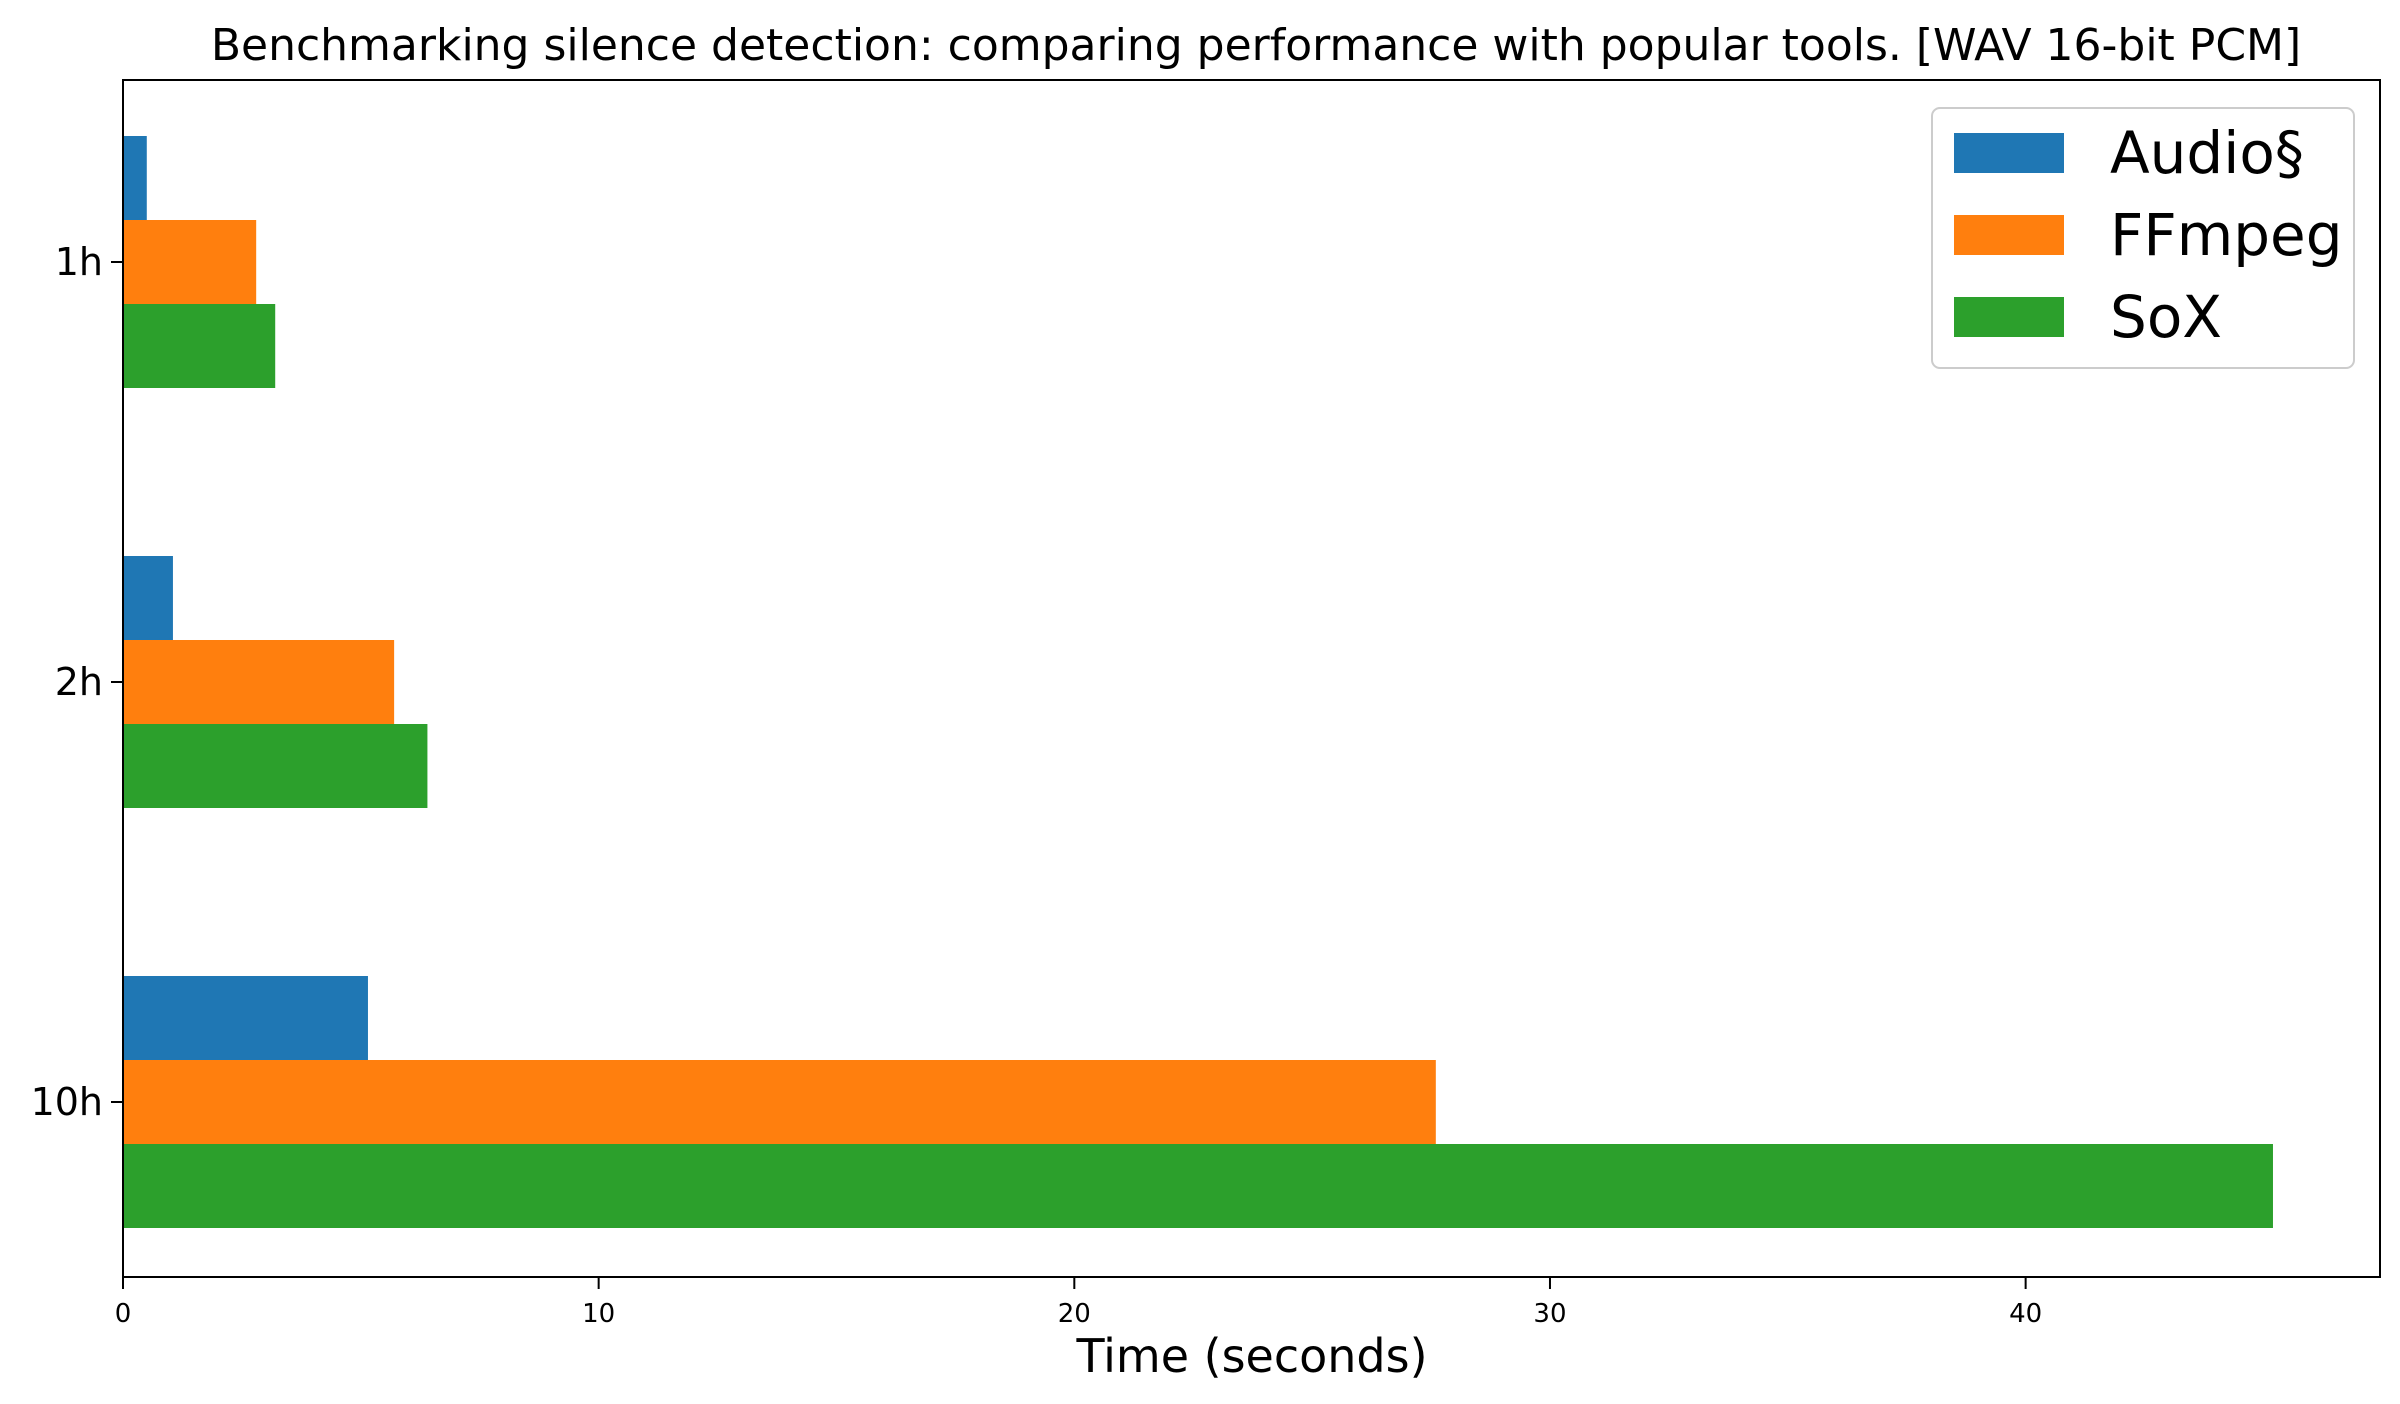 The width and height of the screenshot is (2400, 1404). I want to click on bar-ffmpeg-2h, so click(259, 682).